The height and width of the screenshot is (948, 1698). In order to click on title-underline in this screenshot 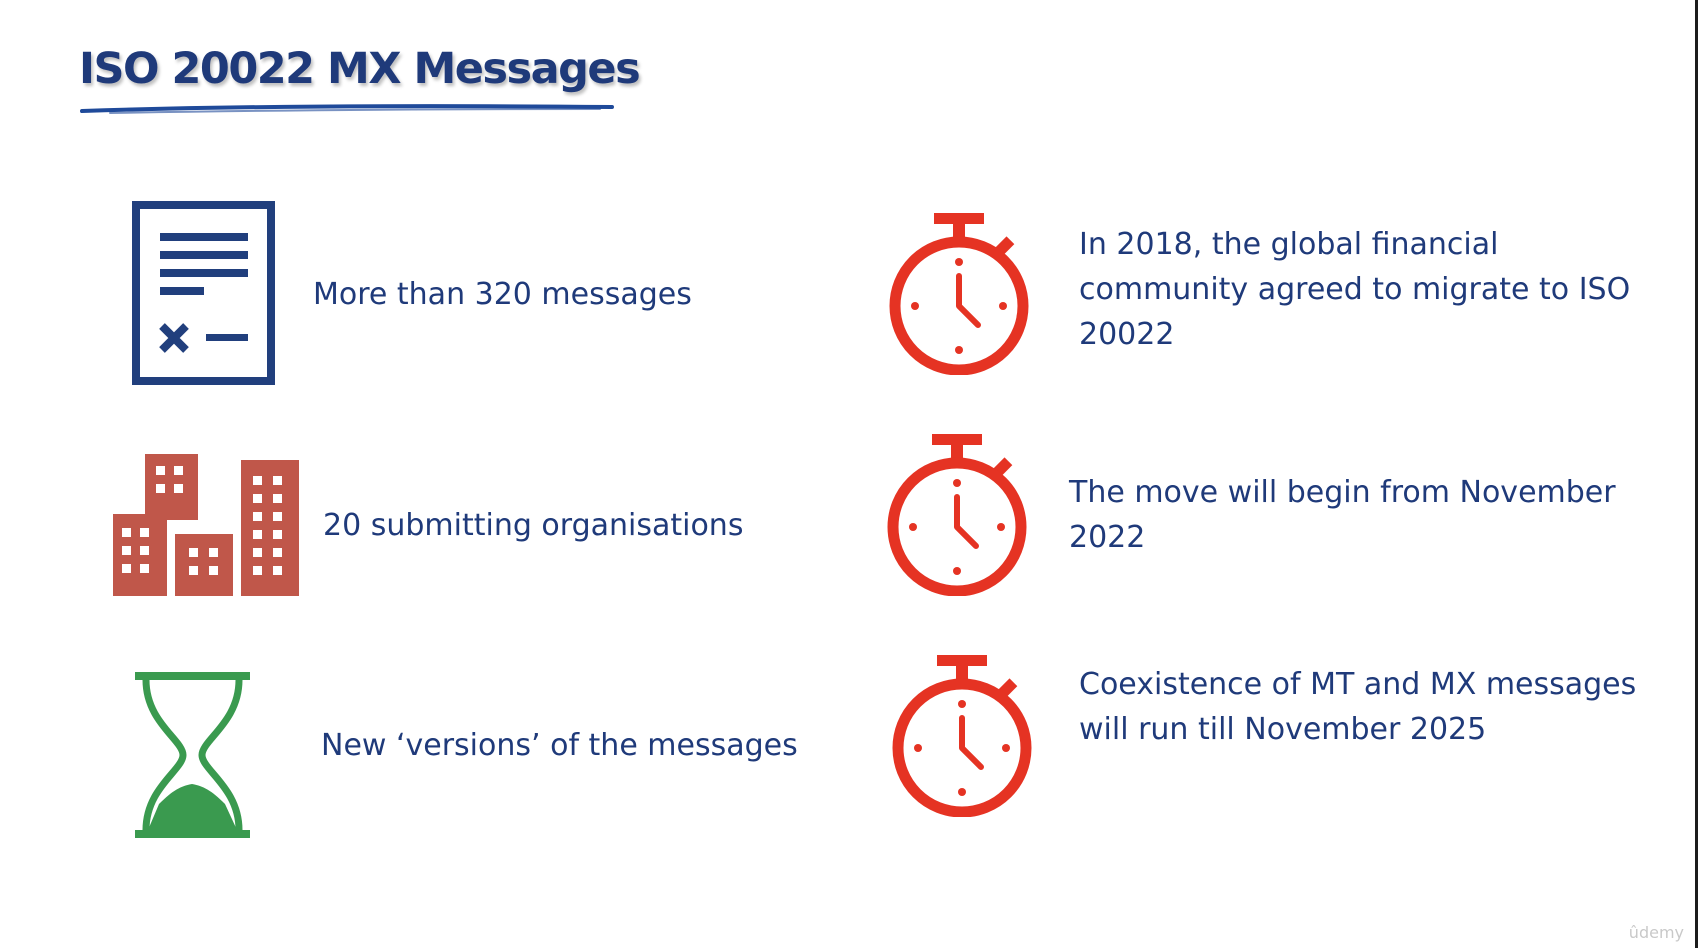, I will do `click(347, 109)`.